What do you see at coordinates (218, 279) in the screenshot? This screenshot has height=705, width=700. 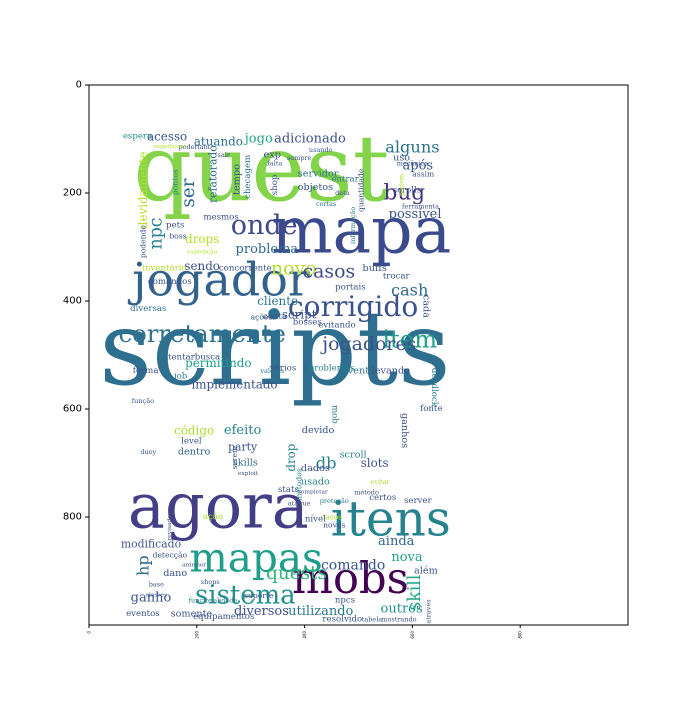 I see `word-3: jogador` at bounding box center [218, 279].